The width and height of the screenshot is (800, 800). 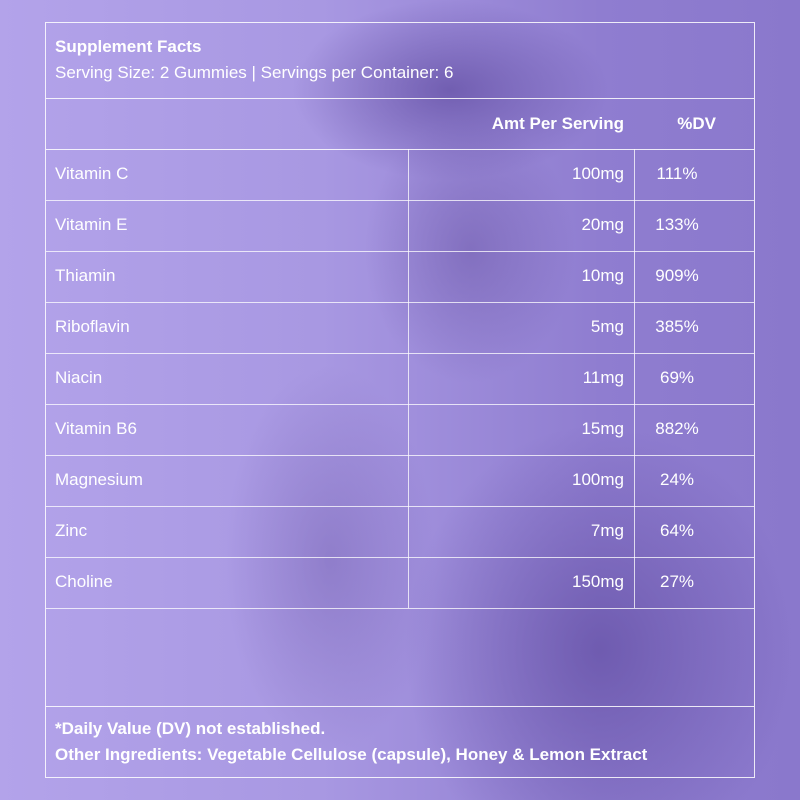 What do you see at coordinates (602, 275) in the screenshot?
I see `nutrient-amount: 10mg` at bounding box center [602, 275].